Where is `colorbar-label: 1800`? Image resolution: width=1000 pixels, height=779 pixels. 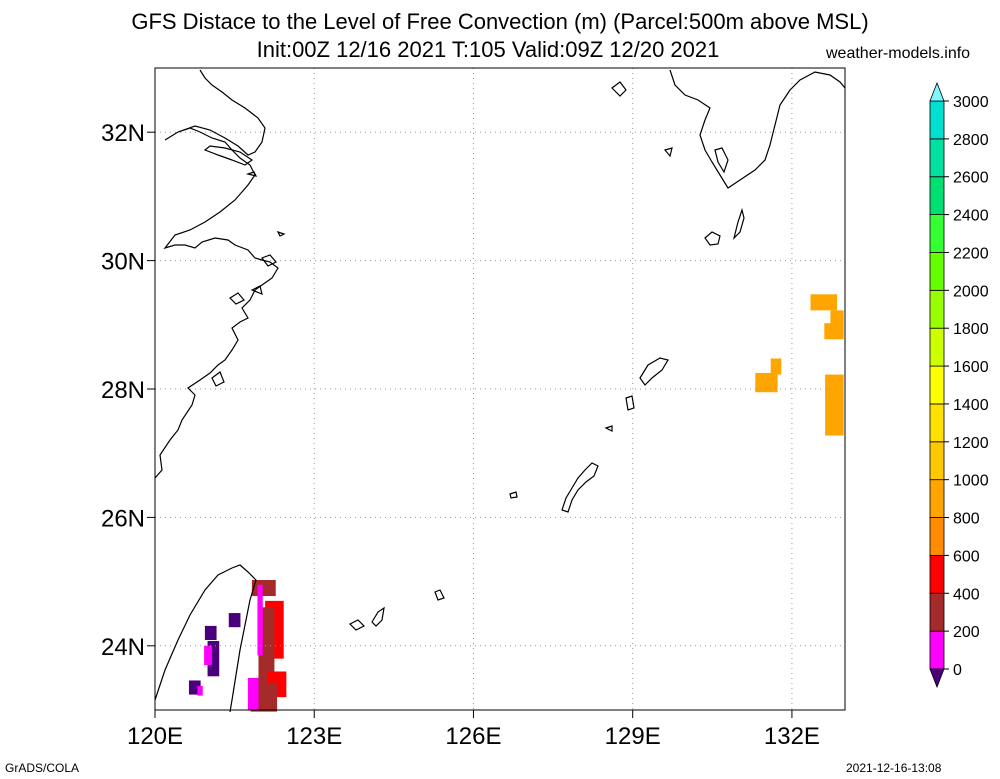 colorbar-label: 1800 is located at coordinates (971, 329).